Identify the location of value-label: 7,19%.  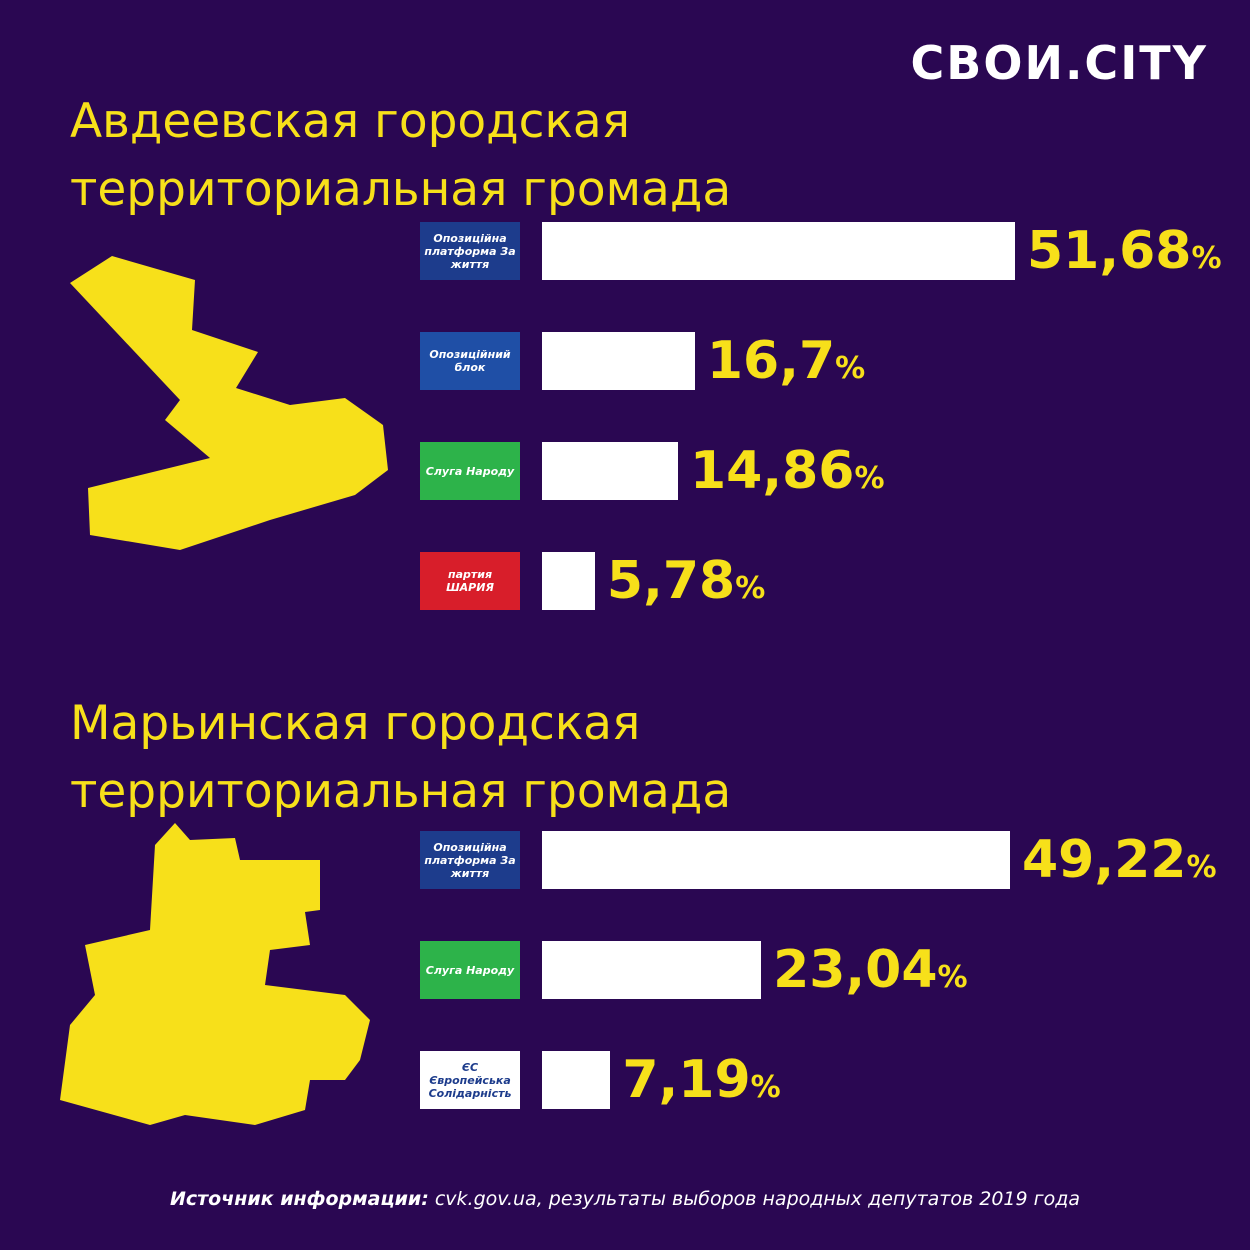
(701, 1080).